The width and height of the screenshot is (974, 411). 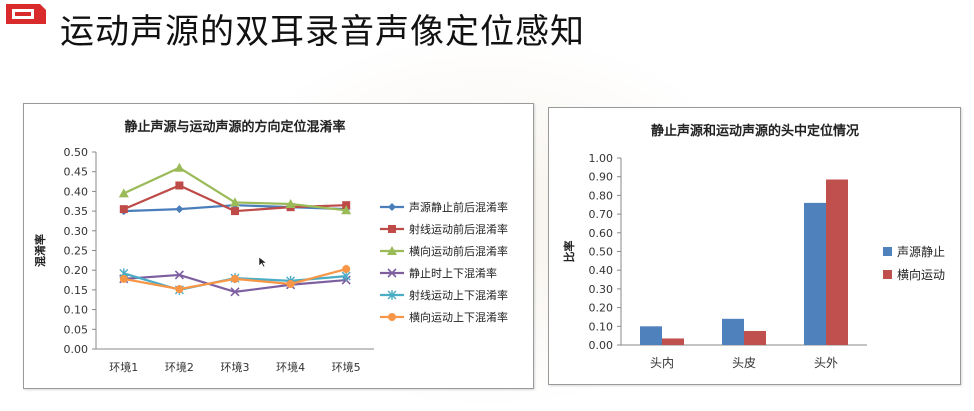 What do you see at coordinates (601, 177) in the screenshot?
I see `y-tick-label: 0.90` at bounding box center [601, 177].